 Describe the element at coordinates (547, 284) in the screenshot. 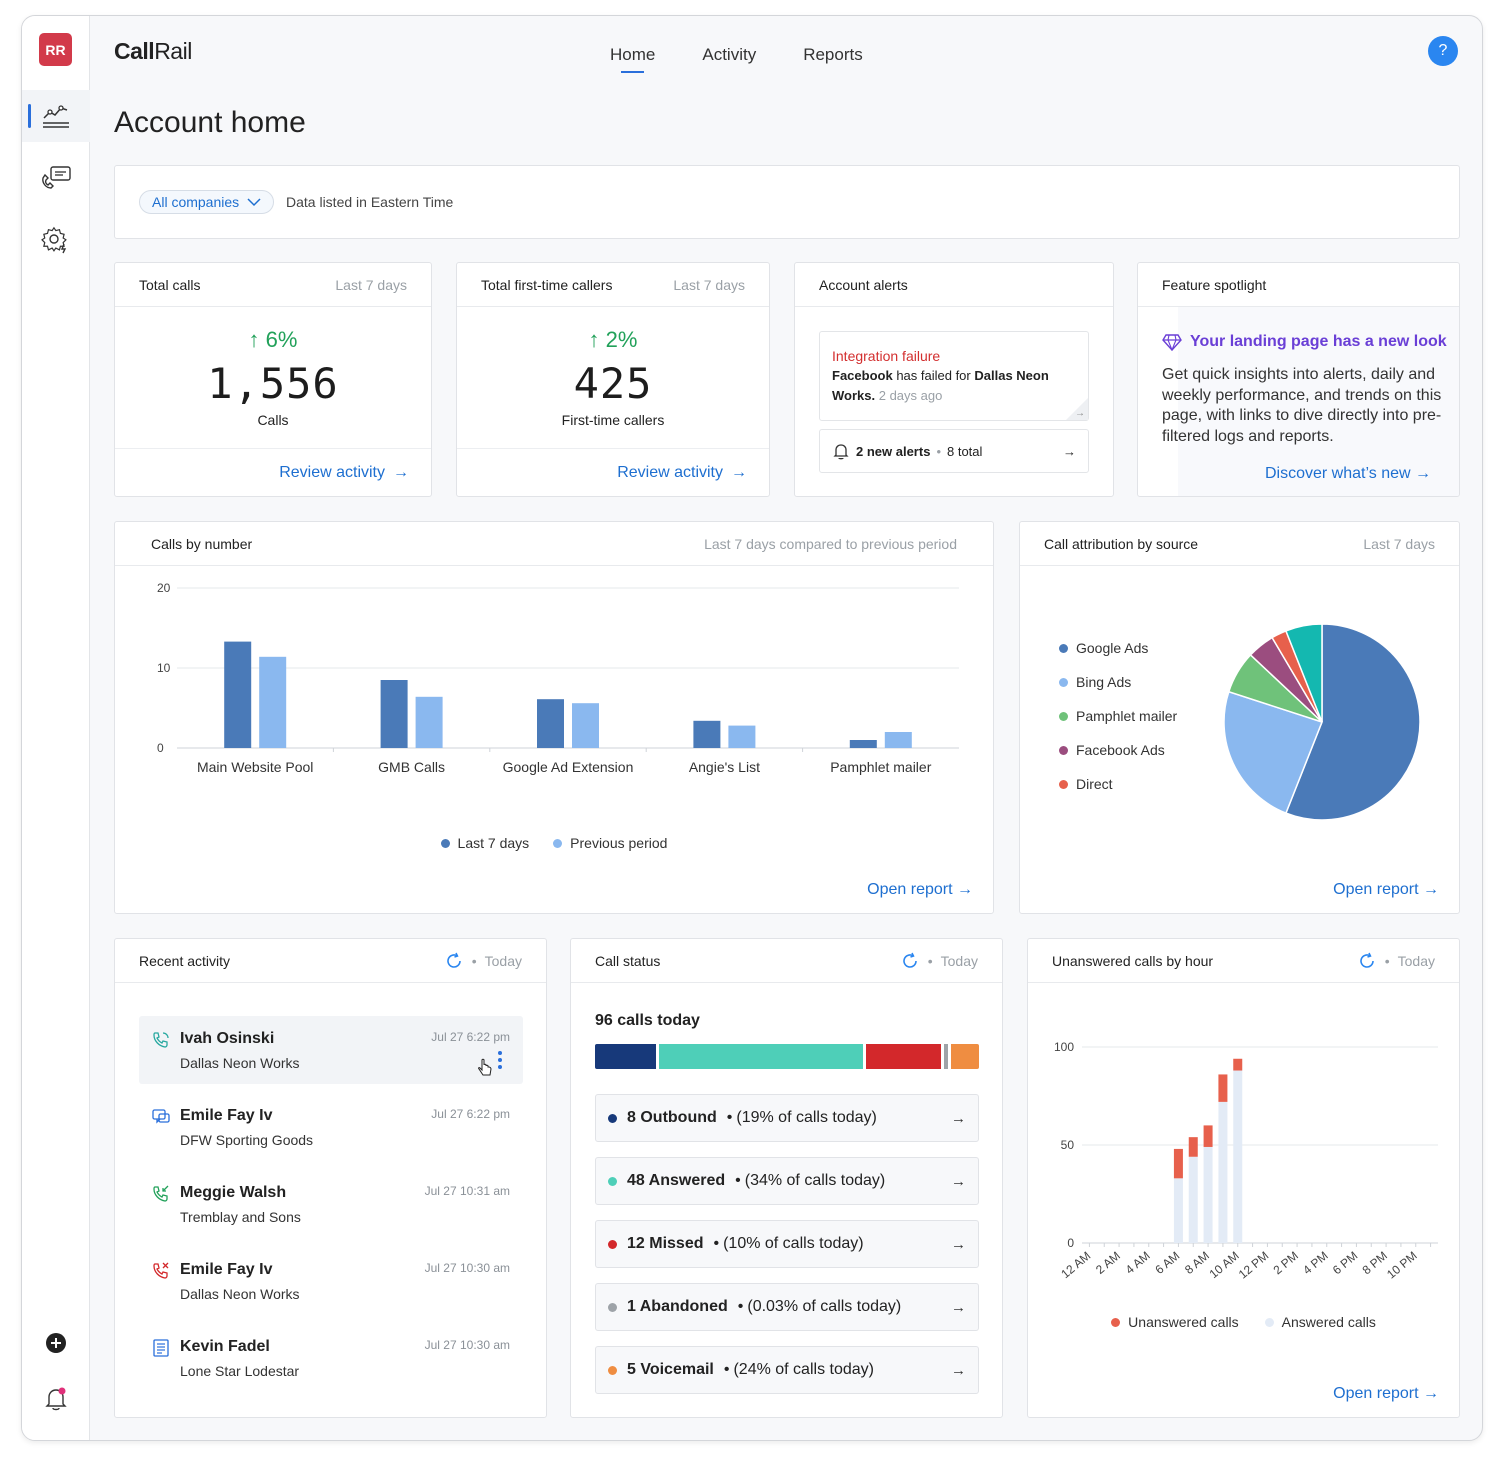

I see `card-title: Total first-time callers` at that location.